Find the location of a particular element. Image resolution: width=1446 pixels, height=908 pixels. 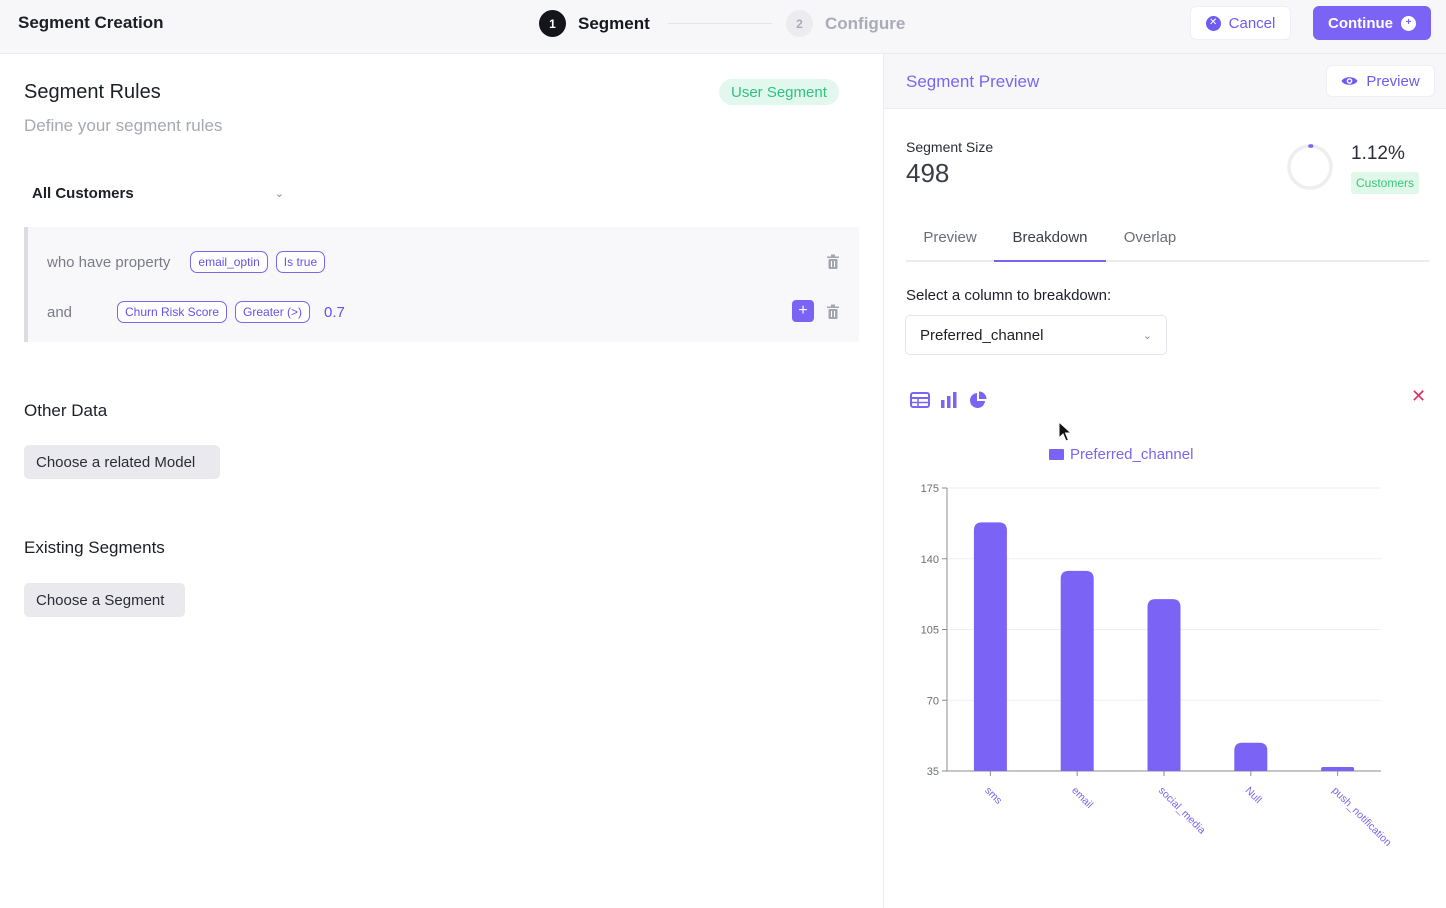

preview-button-label: Preview is located at coordinates (1393, 81).